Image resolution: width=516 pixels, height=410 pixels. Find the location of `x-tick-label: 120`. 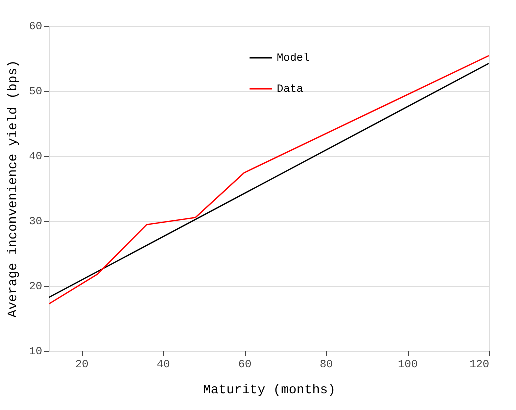

x-tick-label: 120 is located at coordinates (480, 366).